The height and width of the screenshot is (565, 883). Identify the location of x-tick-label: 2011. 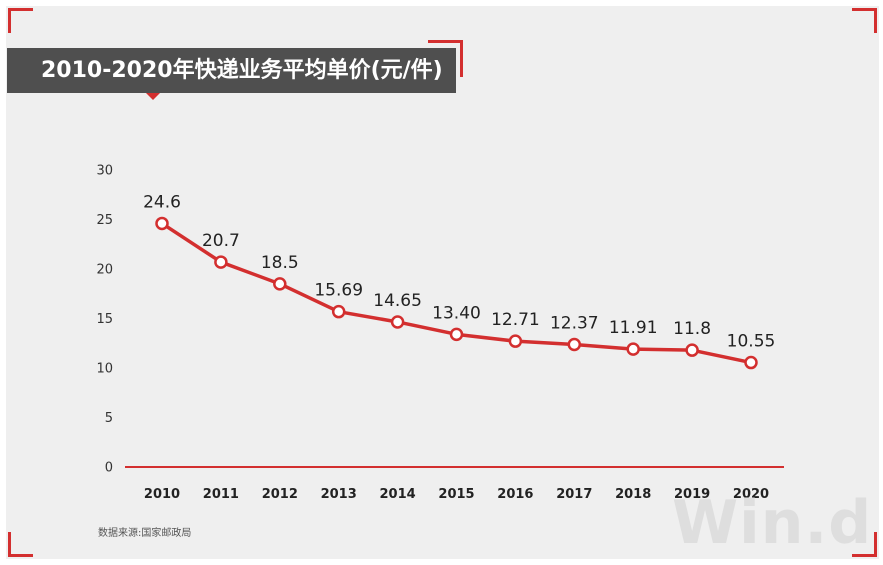
(221, 494).